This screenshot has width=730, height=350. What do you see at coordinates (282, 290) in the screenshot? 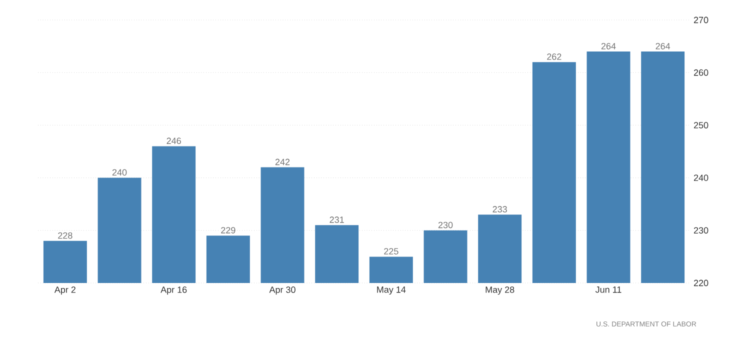
I see `x-tick-label: Apr 30` at bounding box center [282, 290].